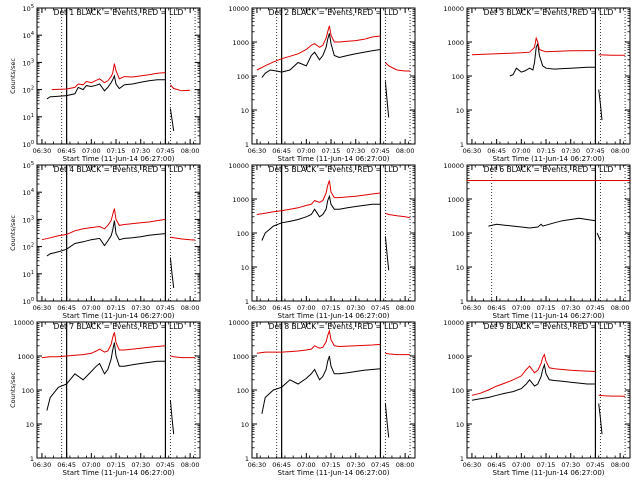 The image size is (640, 480). Describe the element at coordinates (13, 390) in the screenshot. I see `y-axis-label: Counts/sec` at that location.